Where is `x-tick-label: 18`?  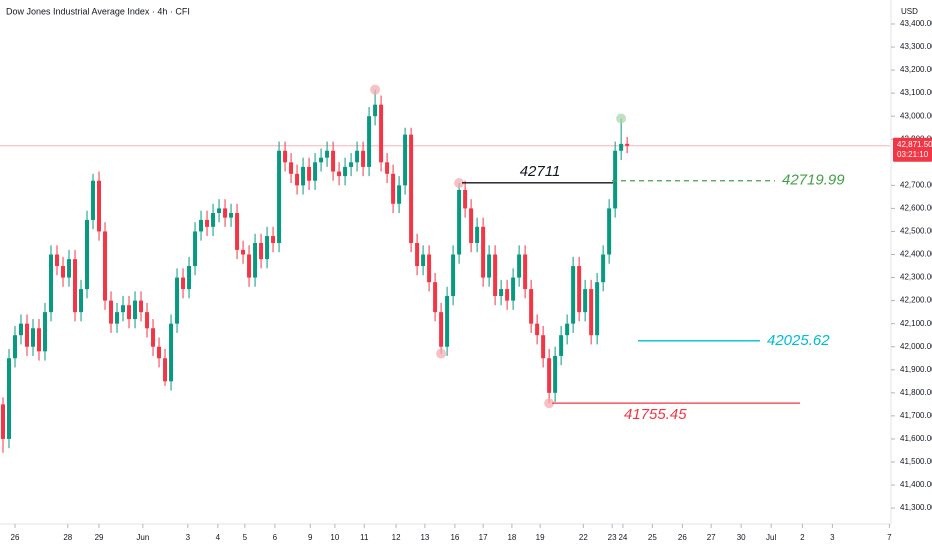
x-tick-label: 18 is located at coordinates (511, 537).